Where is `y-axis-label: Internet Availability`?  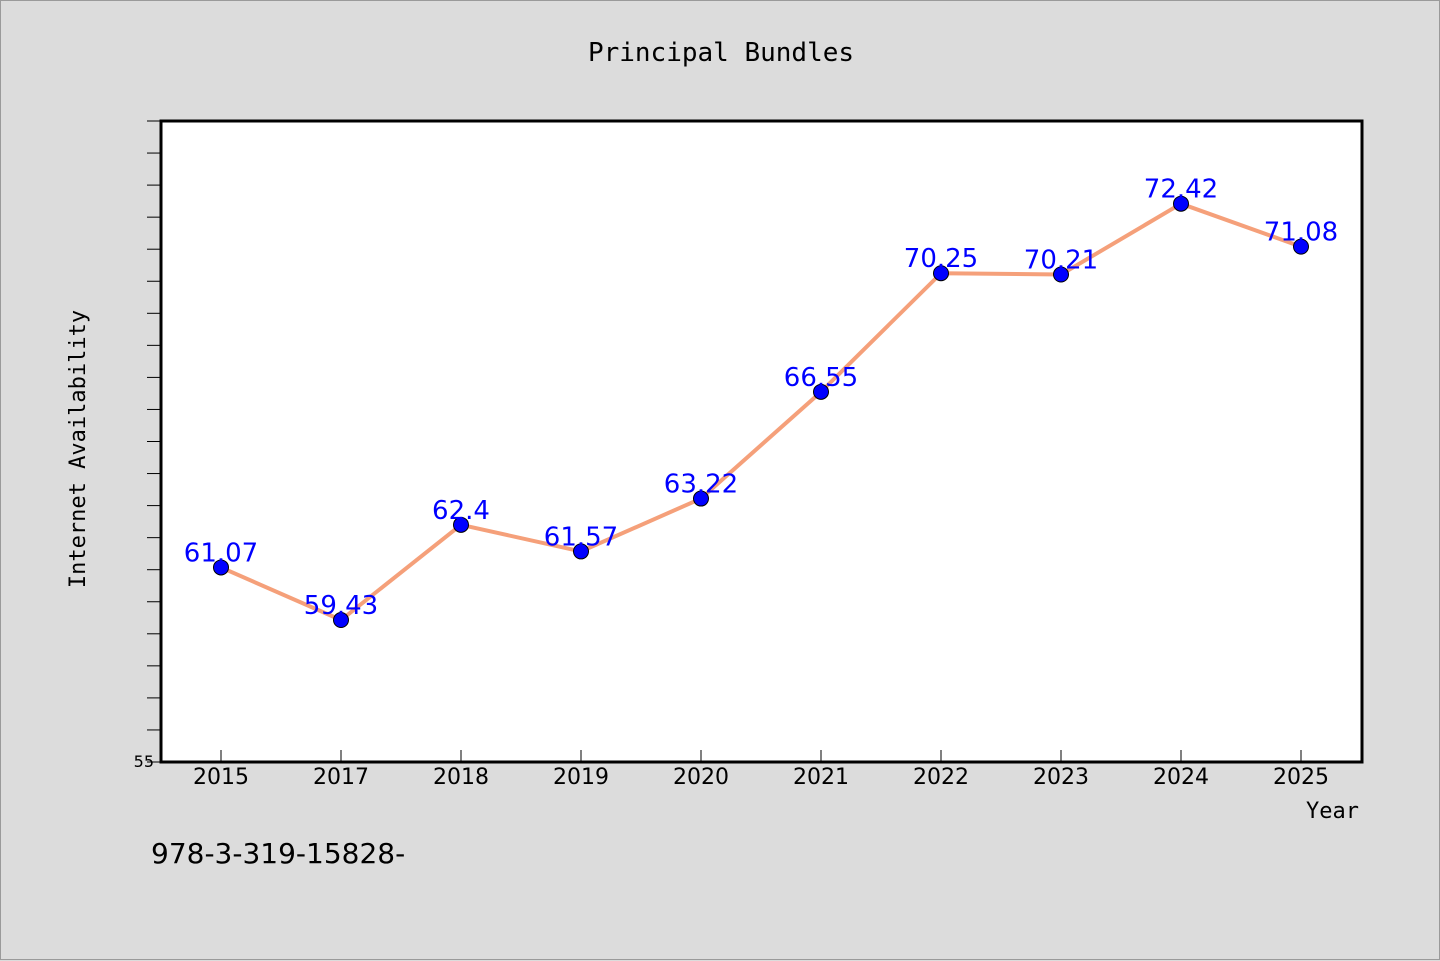
y-axis-label: Internet Availability is located at coordinates (78, 449).